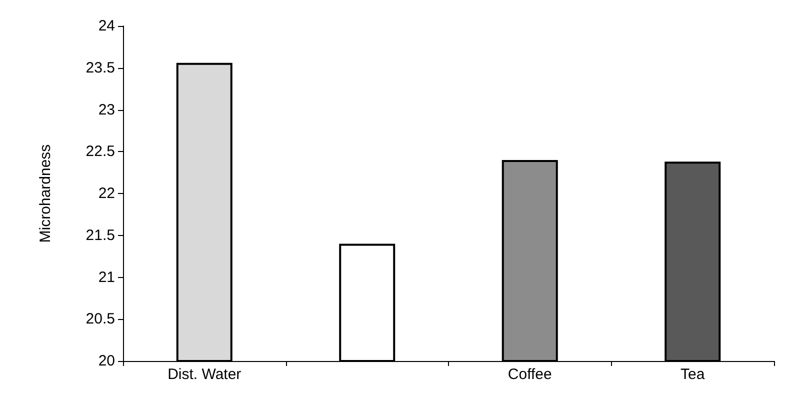 The image size is (795, 401). I want to click on y-tick-label: 20, so click(106, 361).